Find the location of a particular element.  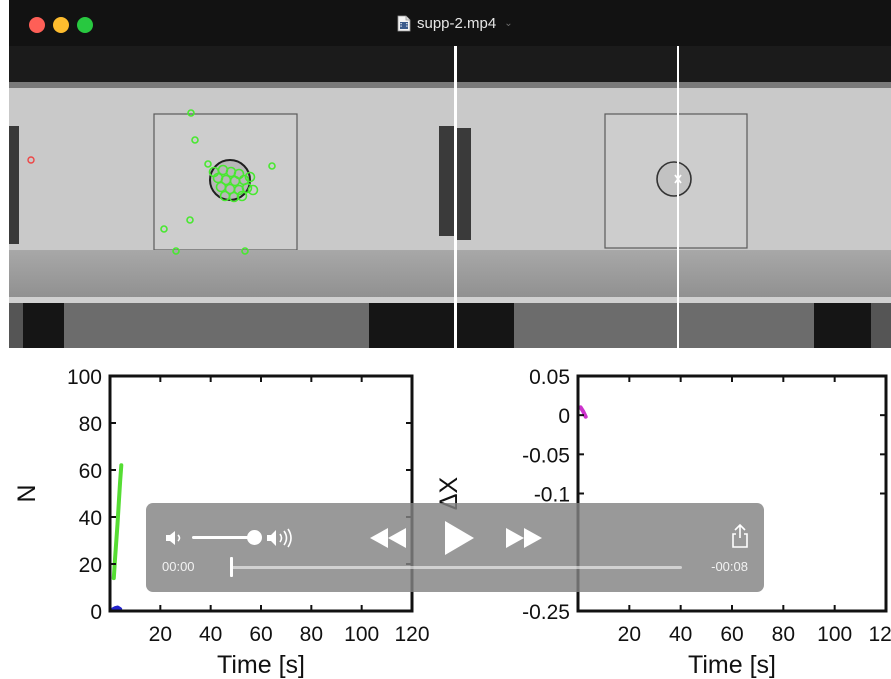

volume-high-icon is located at coordinates (282, 538).